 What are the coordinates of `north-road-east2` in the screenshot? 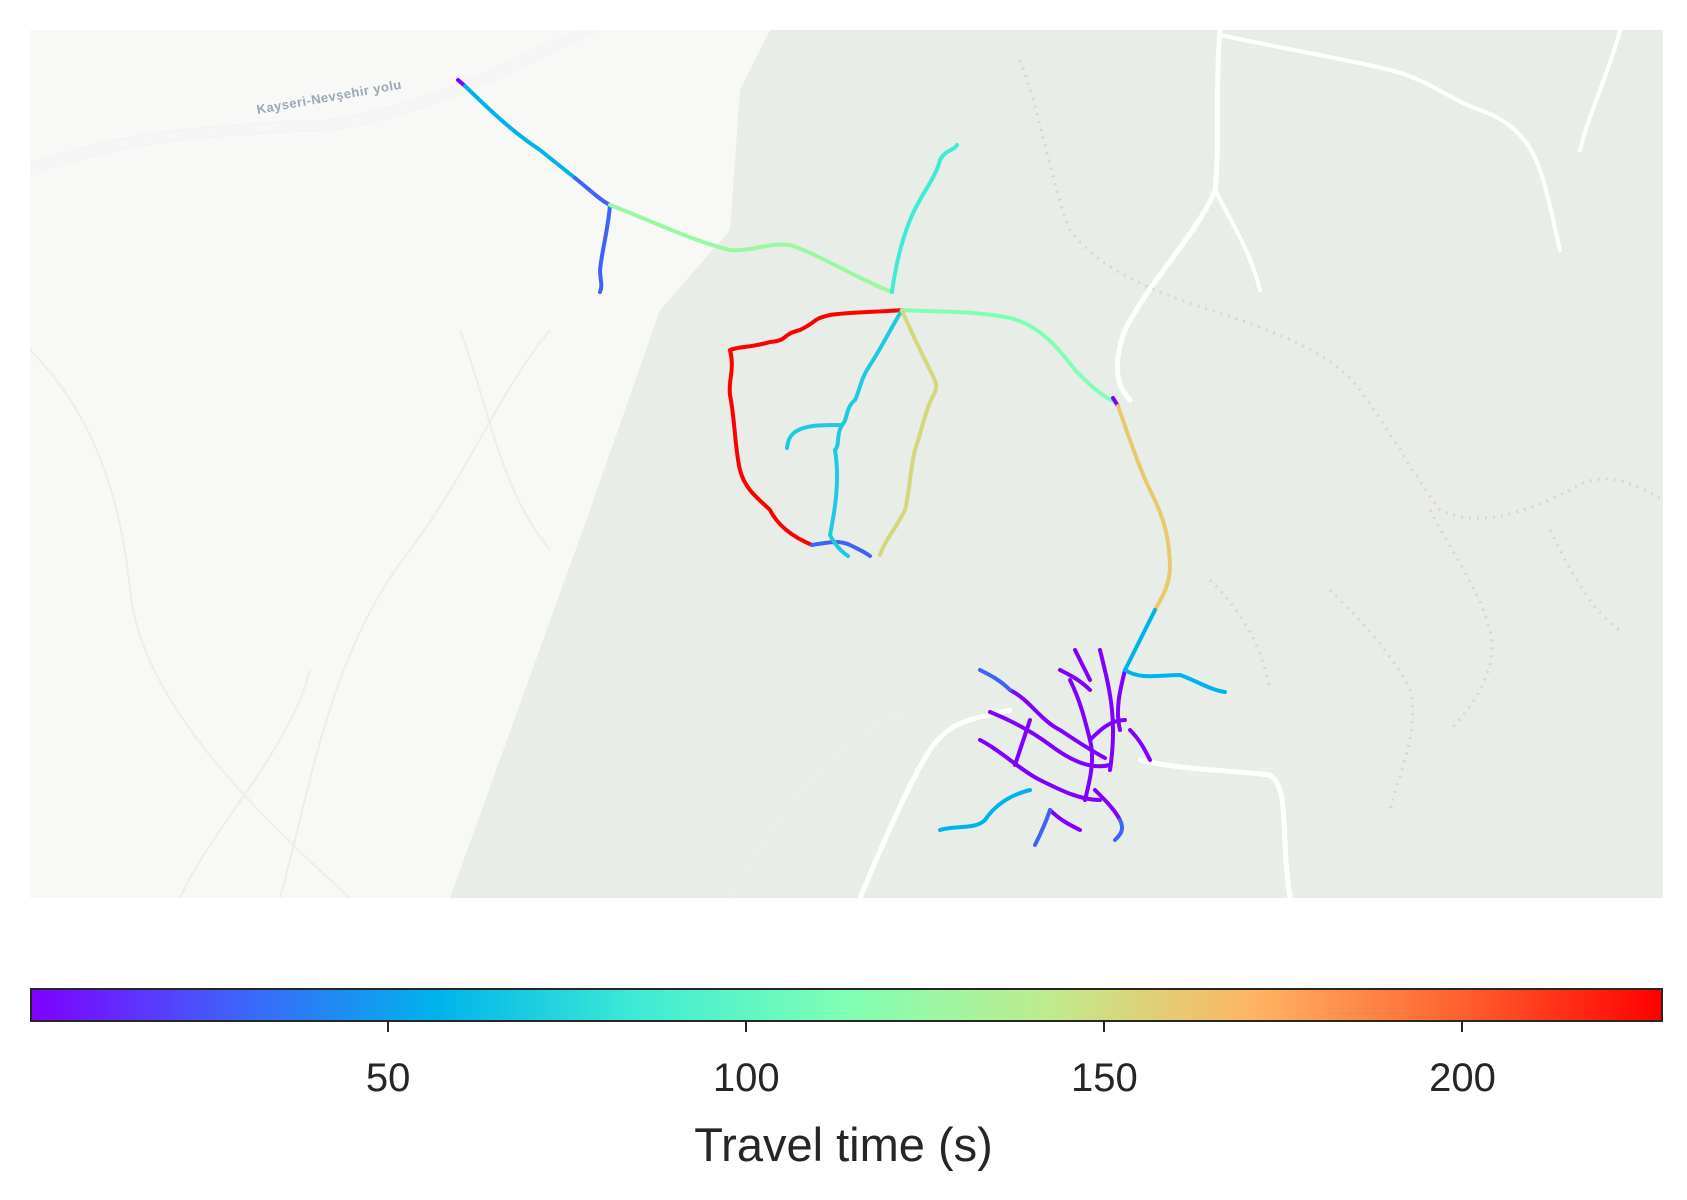 It's located at (1600, 91).